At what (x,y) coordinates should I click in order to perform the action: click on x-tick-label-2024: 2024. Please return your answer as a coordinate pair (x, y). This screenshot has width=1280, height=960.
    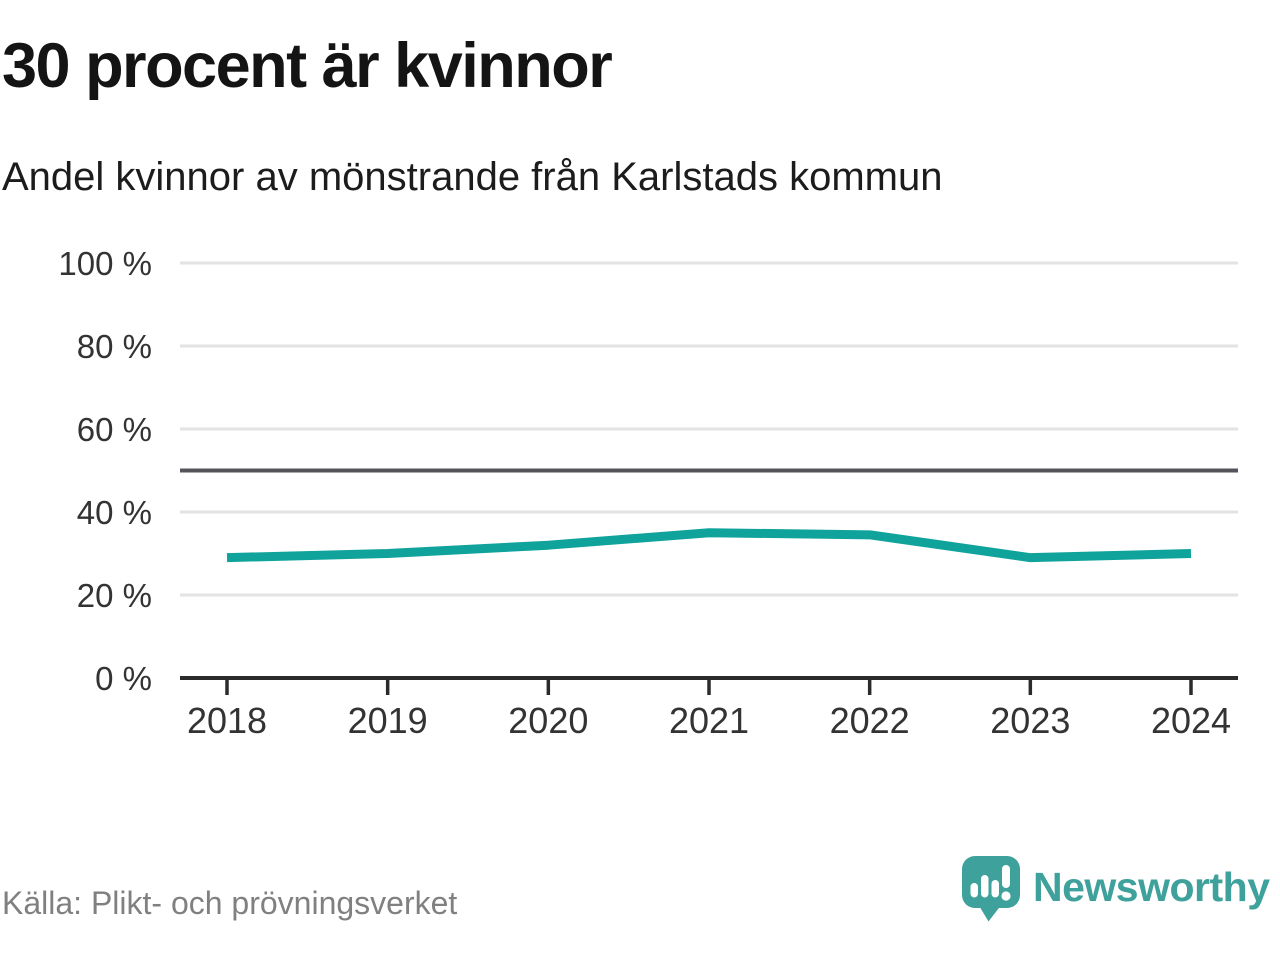
    Looking at the image, I should click on (1191, 720).